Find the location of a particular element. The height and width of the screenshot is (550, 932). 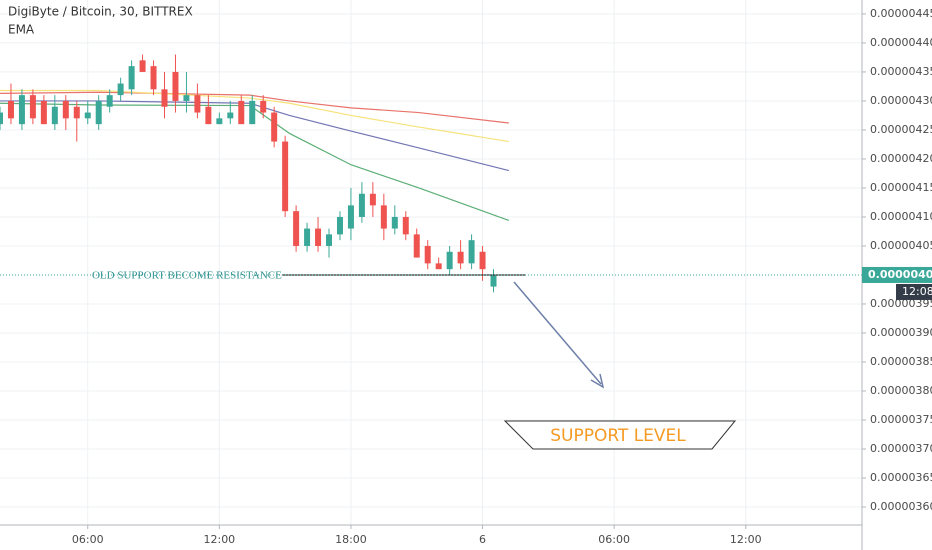

y-tick-label: 0.00000440 is located at coordinates (901, 42).